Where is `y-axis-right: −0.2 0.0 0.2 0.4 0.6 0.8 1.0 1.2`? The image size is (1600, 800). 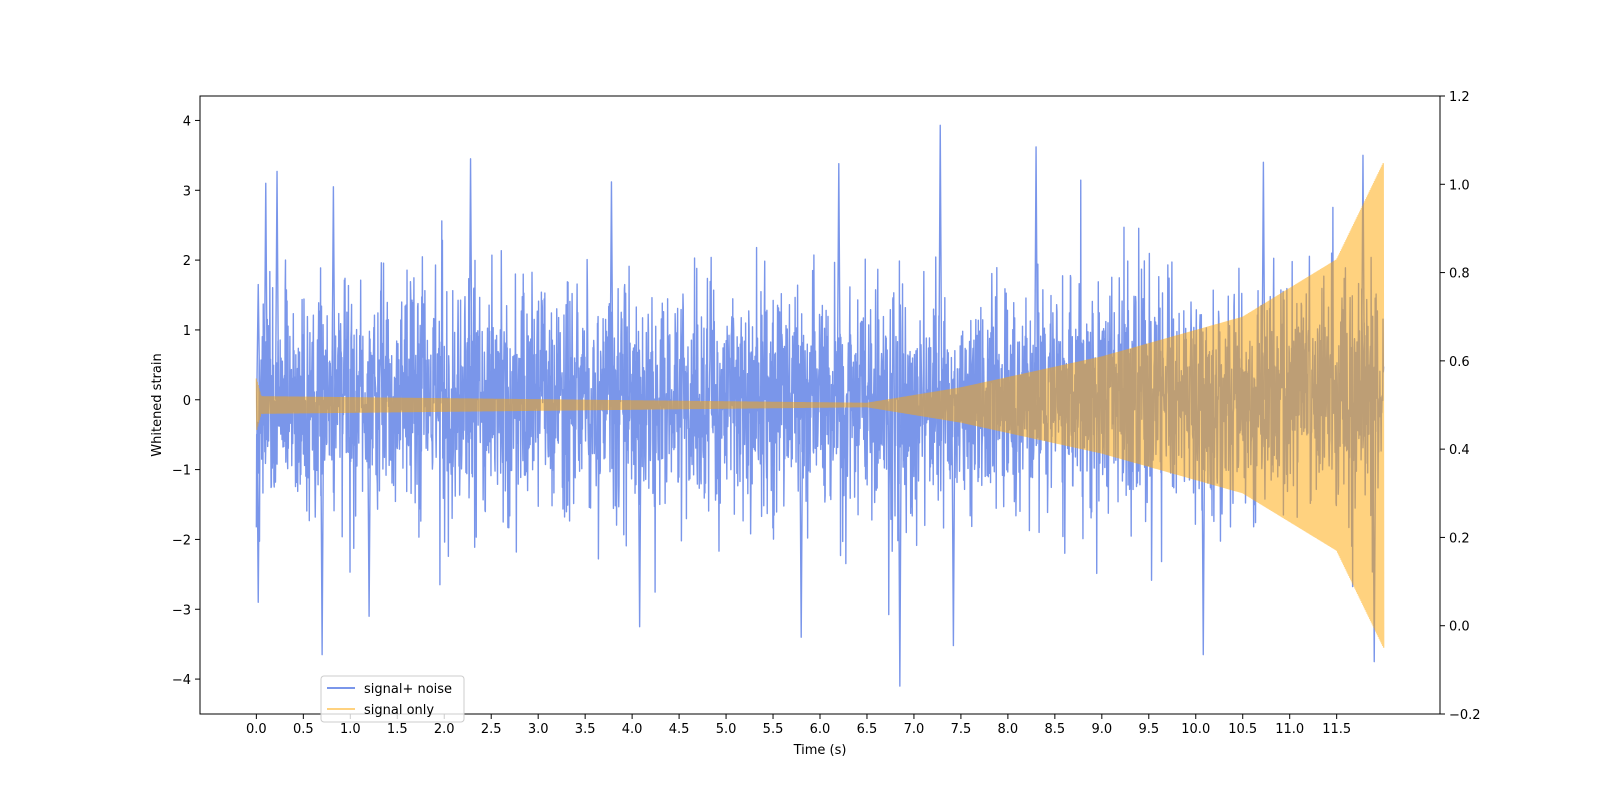
y-axis-right: −0.2 0.0 0.2 0.4 0.6 0.8 1.0 1.2 is located at coordinates (1460, 406).